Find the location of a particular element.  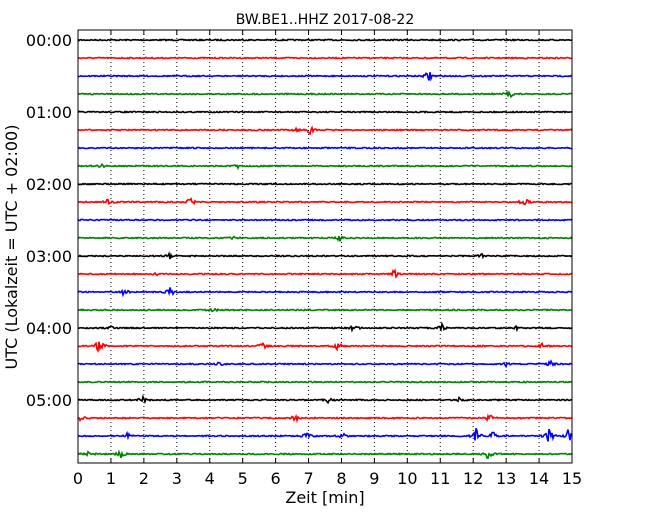

x-tick-label: 5 is located at coordinates (243, 478).